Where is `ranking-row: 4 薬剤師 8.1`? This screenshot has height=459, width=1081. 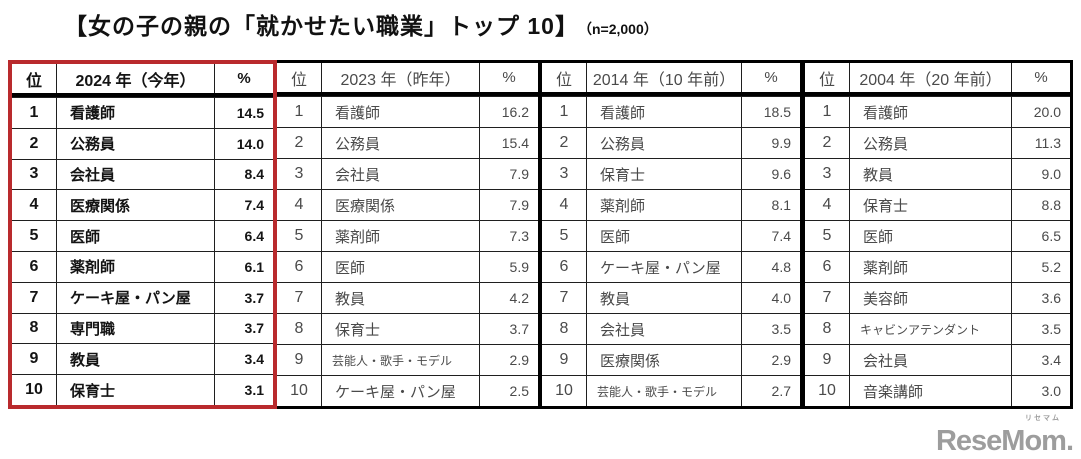 ranking-row: 4 薬剤師 8.1 is located at coordinates (671, 204).